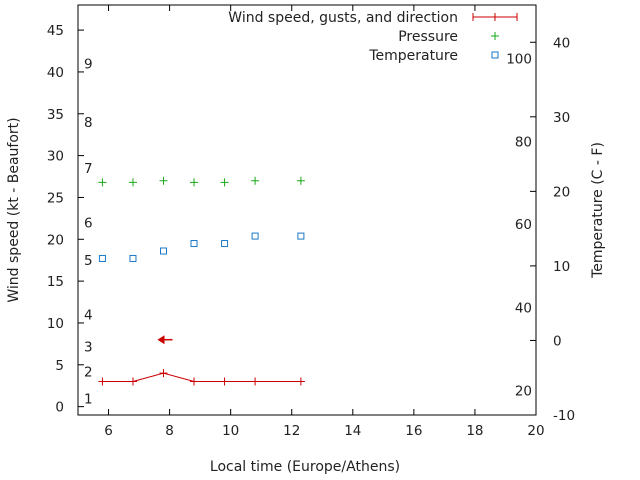 This screenshot has height=480, width=640. What do you see at coordinates (88, 372) in the screenshot?
I see `beaufort-label: 2` at bounding box center [88, 372].